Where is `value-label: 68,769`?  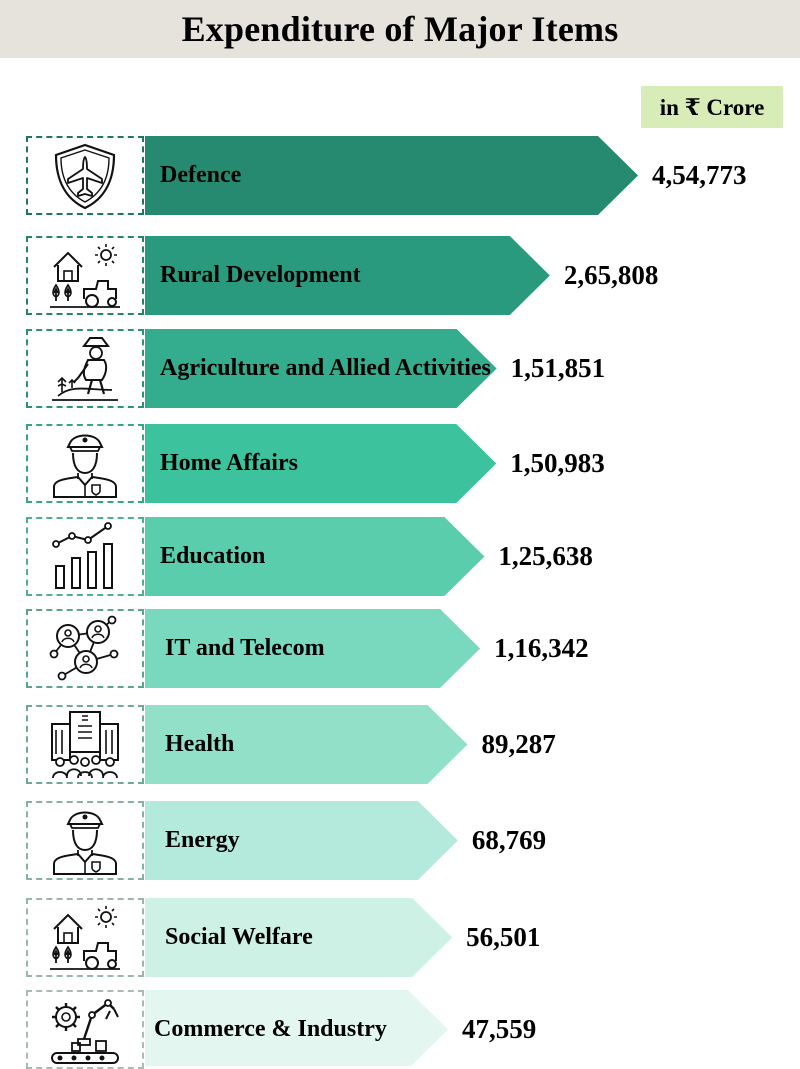 value-label: 68,769 is located at coordinates (509, 840).